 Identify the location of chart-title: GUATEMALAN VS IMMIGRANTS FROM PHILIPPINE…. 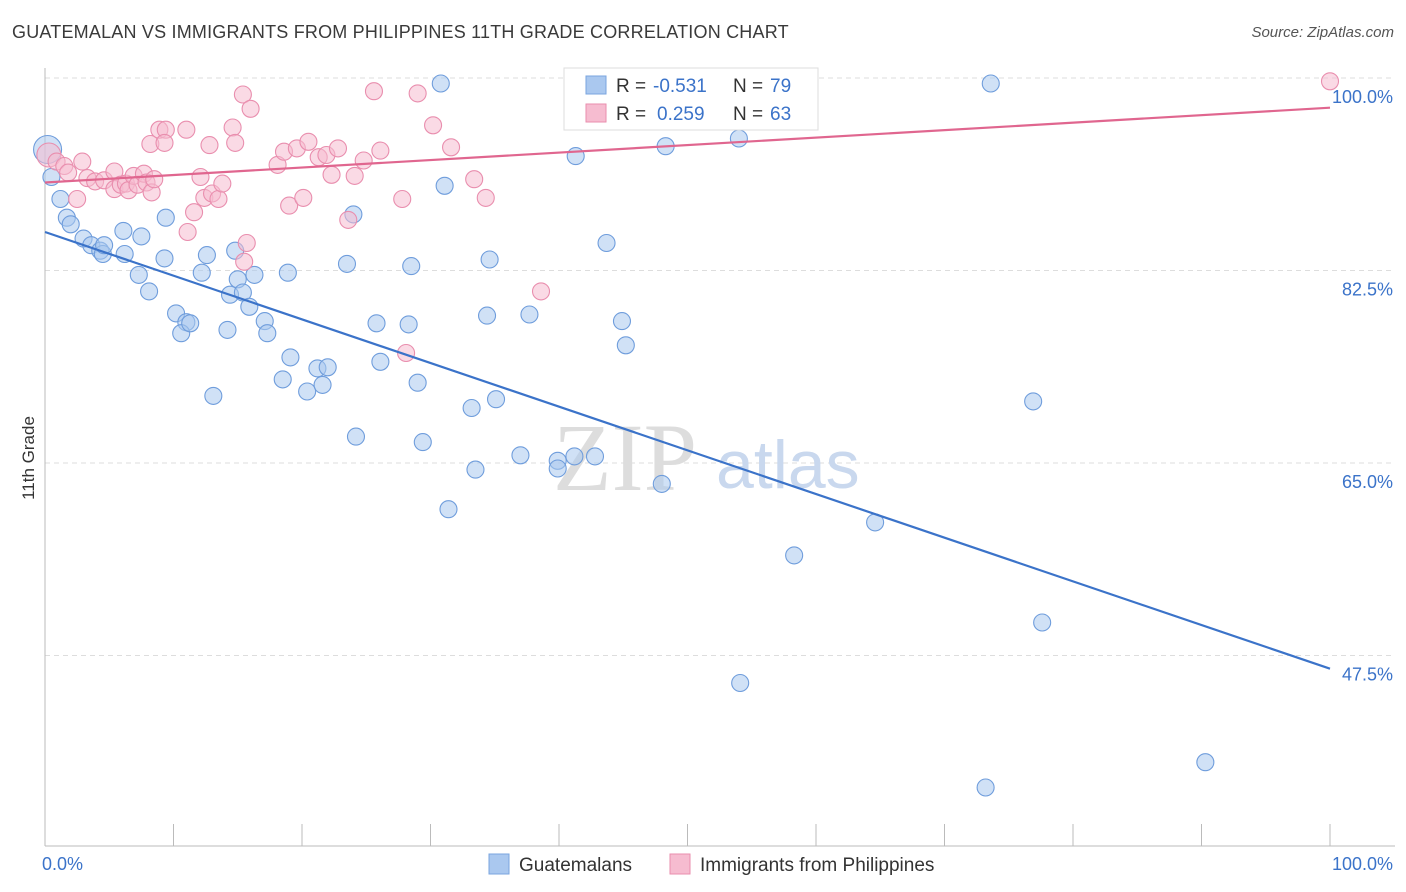
(400, 32).